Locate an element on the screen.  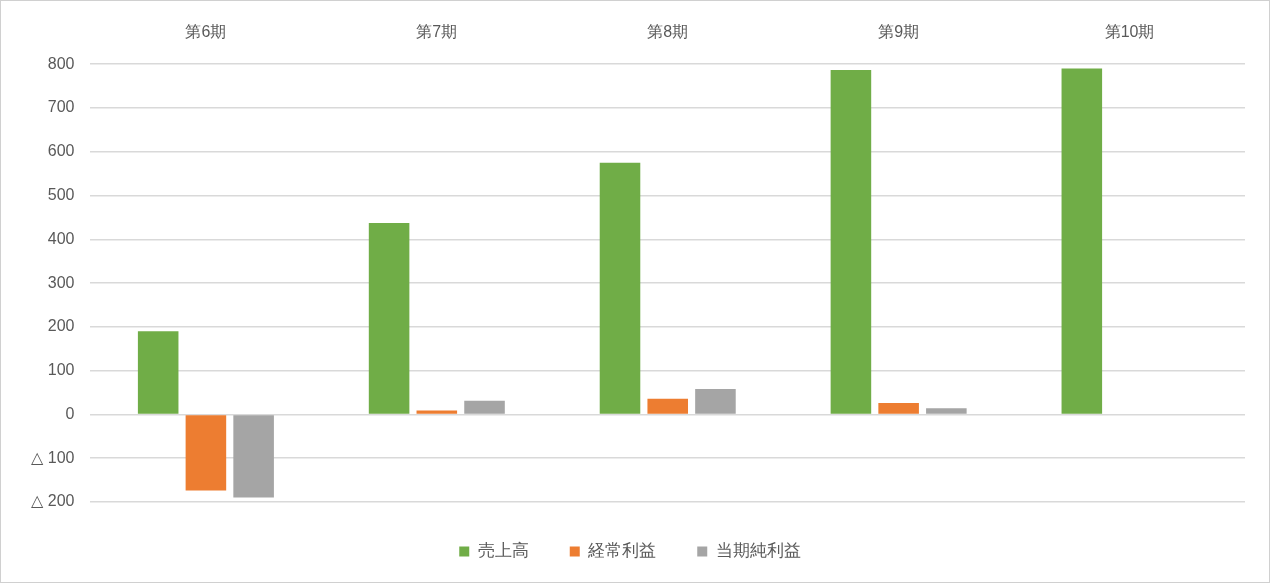
y-tick-label: 0 is located at coordinates (70, 413).